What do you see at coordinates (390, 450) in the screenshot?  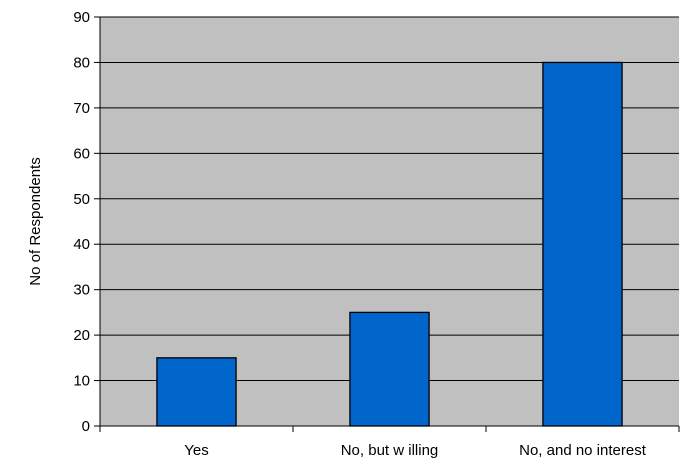 I see `x-tick-label: No, but w illing` at bounding box center [390, 450].